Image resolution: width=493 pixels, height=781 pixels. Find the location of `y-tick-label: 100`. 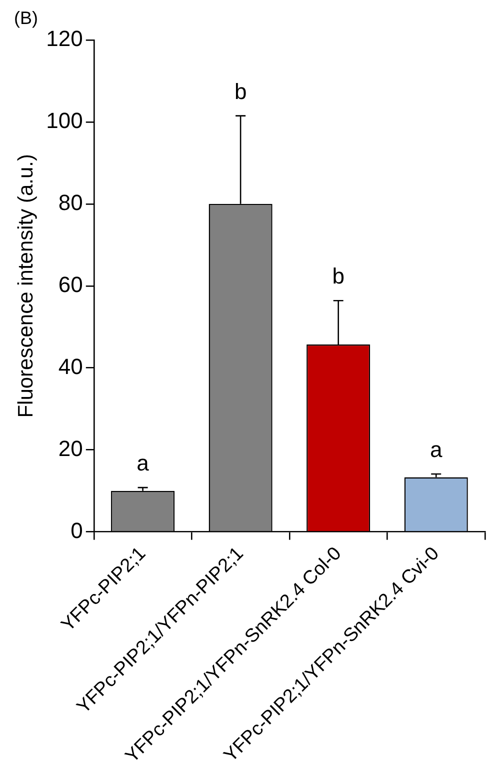

y-tick-label: 100 is located at coordinates (64, 121).